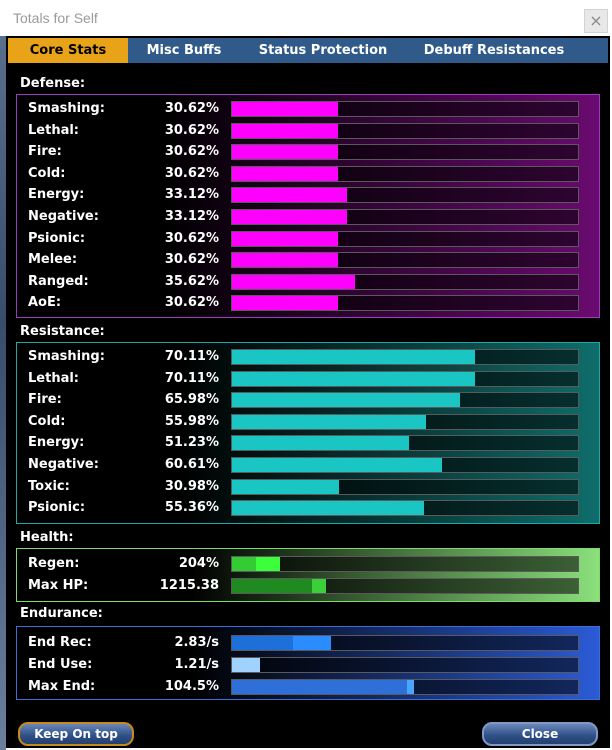 Image resolution: width=612 pixels, height=750 pixels. I want to click on keep-on-top-button: Keep On top, so click(76, 734).